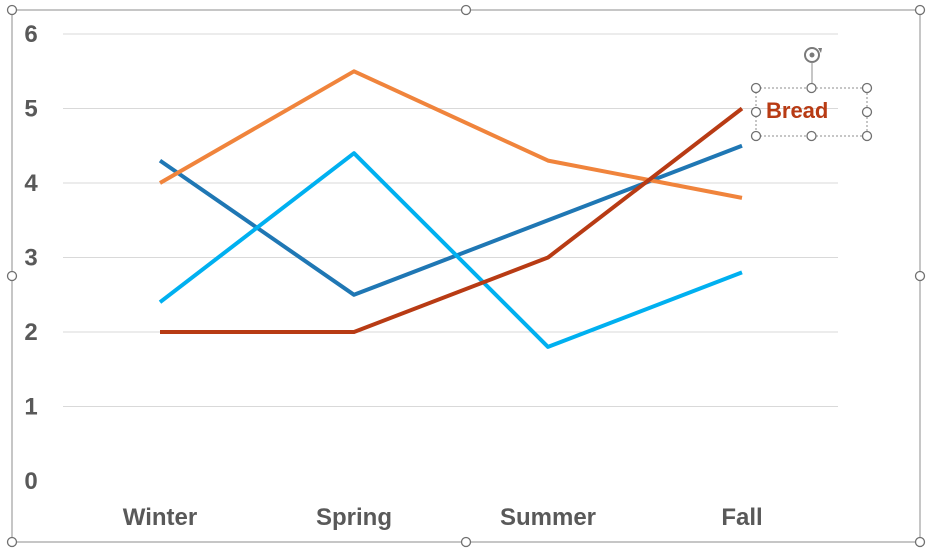 The height and width of the screenshot is (551, 930). I want to click on data-label-handles, so click(811, 112).